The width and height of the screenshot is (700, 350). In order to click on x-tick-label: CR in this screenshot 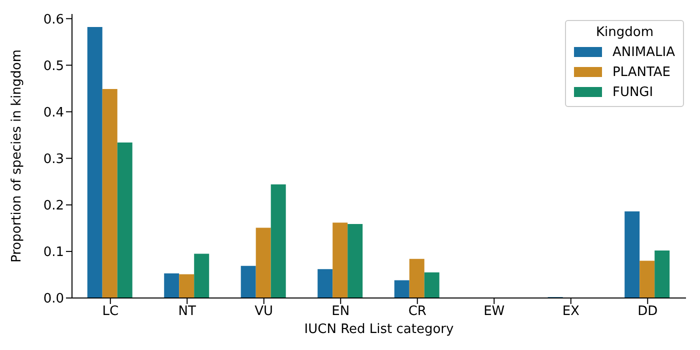, I will do `click(417, 312)`.